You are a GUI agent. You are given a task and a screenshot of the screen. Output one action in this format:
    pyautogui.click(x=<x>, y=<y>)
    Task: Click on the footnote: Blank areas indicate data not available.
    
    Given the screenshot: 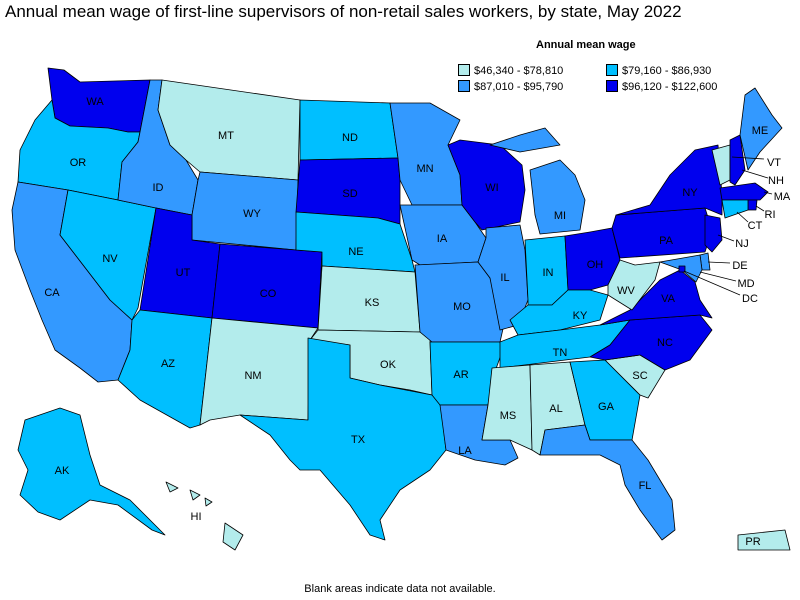 What is the action you would take?
    pyautogui.click(x=400, y=589)
    